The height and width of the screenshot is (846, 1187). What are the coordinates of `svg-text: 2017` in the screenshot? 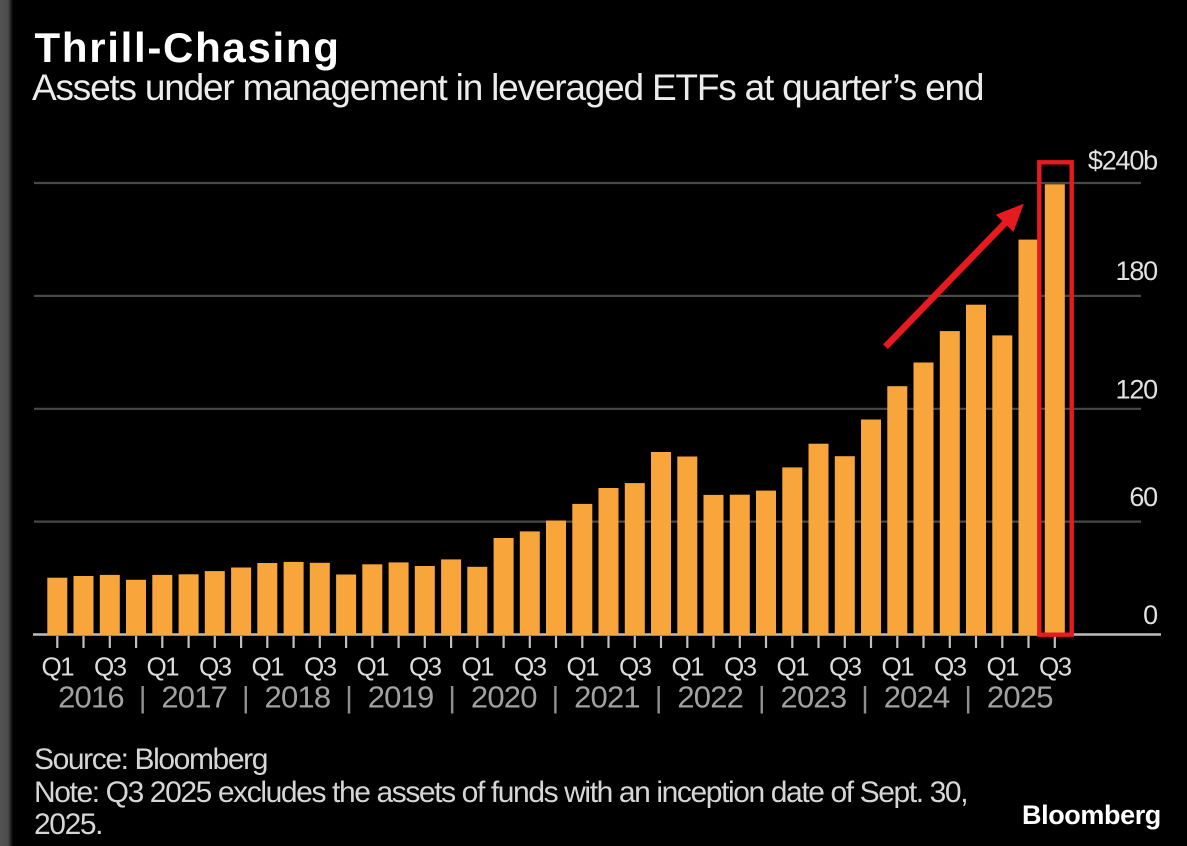 It's located at (194, 697).